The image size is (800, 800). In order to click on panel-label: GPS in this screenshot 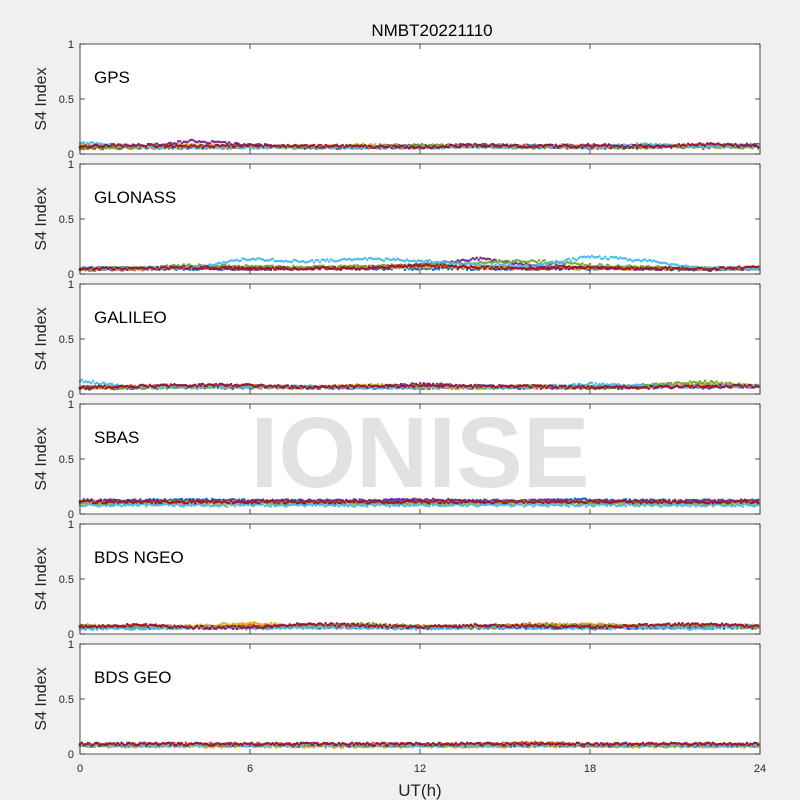, I will do `click(112, 77)`.